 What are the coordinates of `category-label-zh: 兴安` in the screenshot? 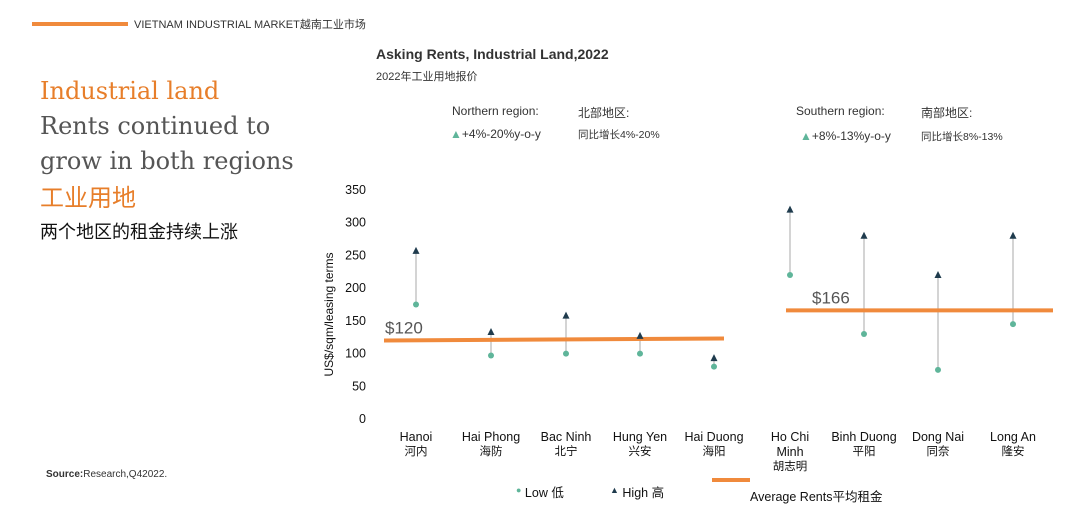 It's located at (640, 452).